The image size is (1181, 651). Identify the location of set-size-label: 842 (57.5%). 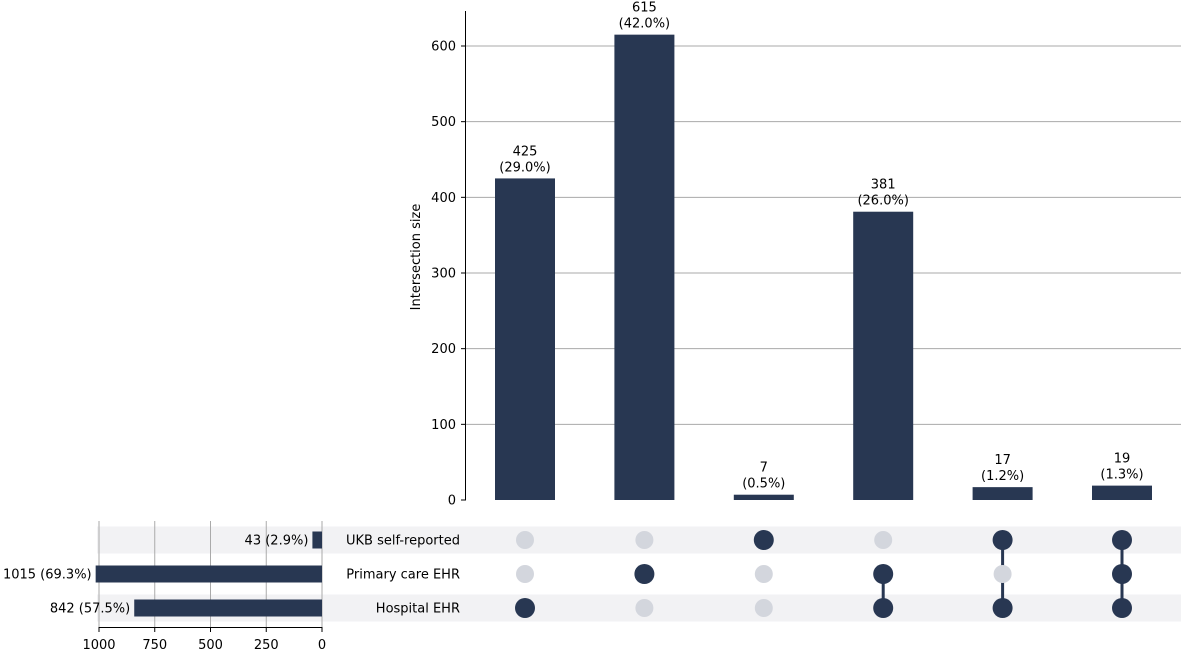
(90, 609).